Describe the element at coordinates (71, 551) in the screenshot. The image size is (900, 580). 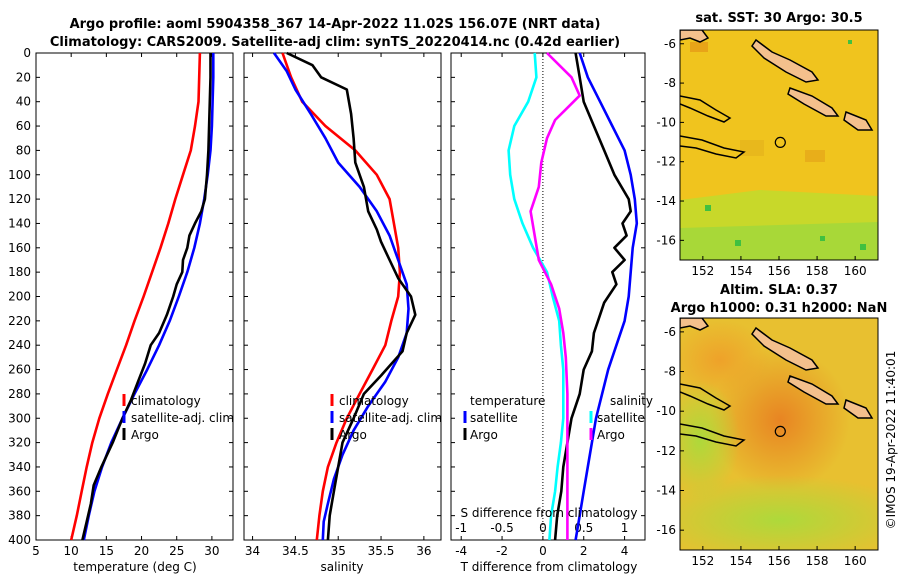
I see `x-tick-label: 10` at that location.